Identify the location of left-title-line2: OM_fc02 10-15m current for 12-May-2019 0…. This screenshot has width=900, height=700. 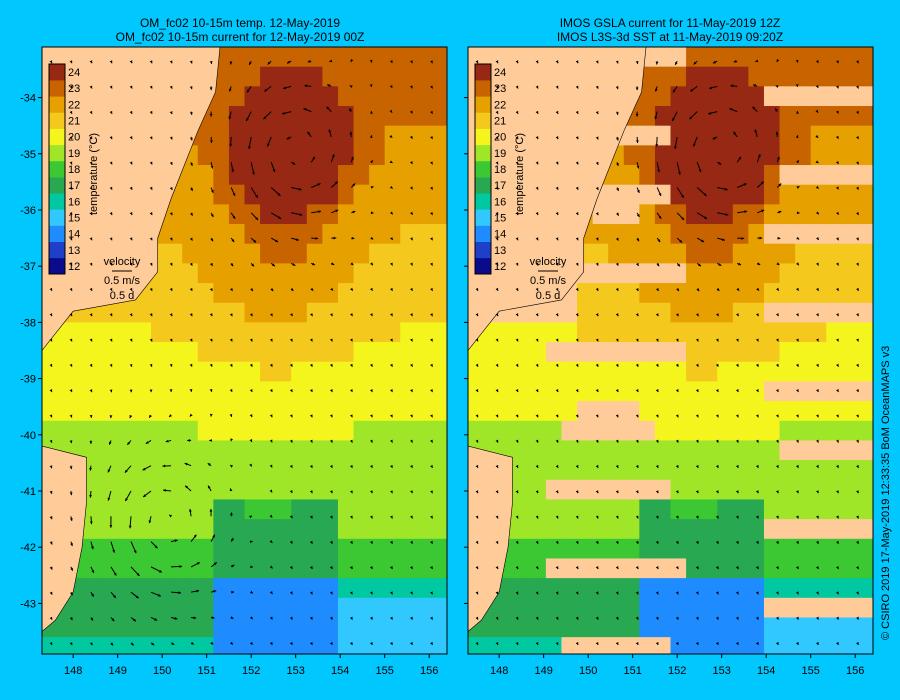
(240, 37).